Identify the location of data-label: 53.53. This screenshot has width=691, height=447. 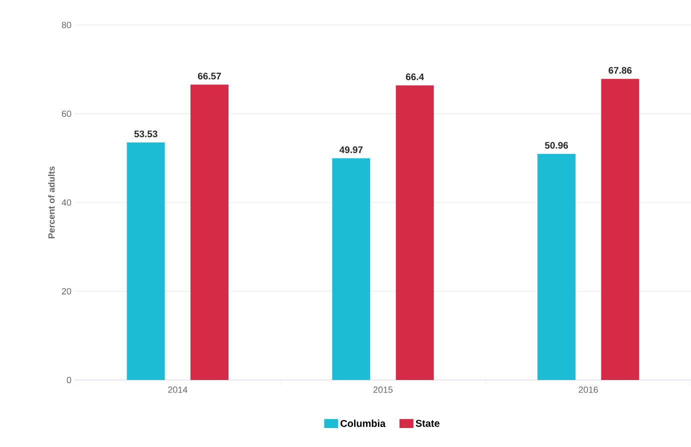
(146, 134).